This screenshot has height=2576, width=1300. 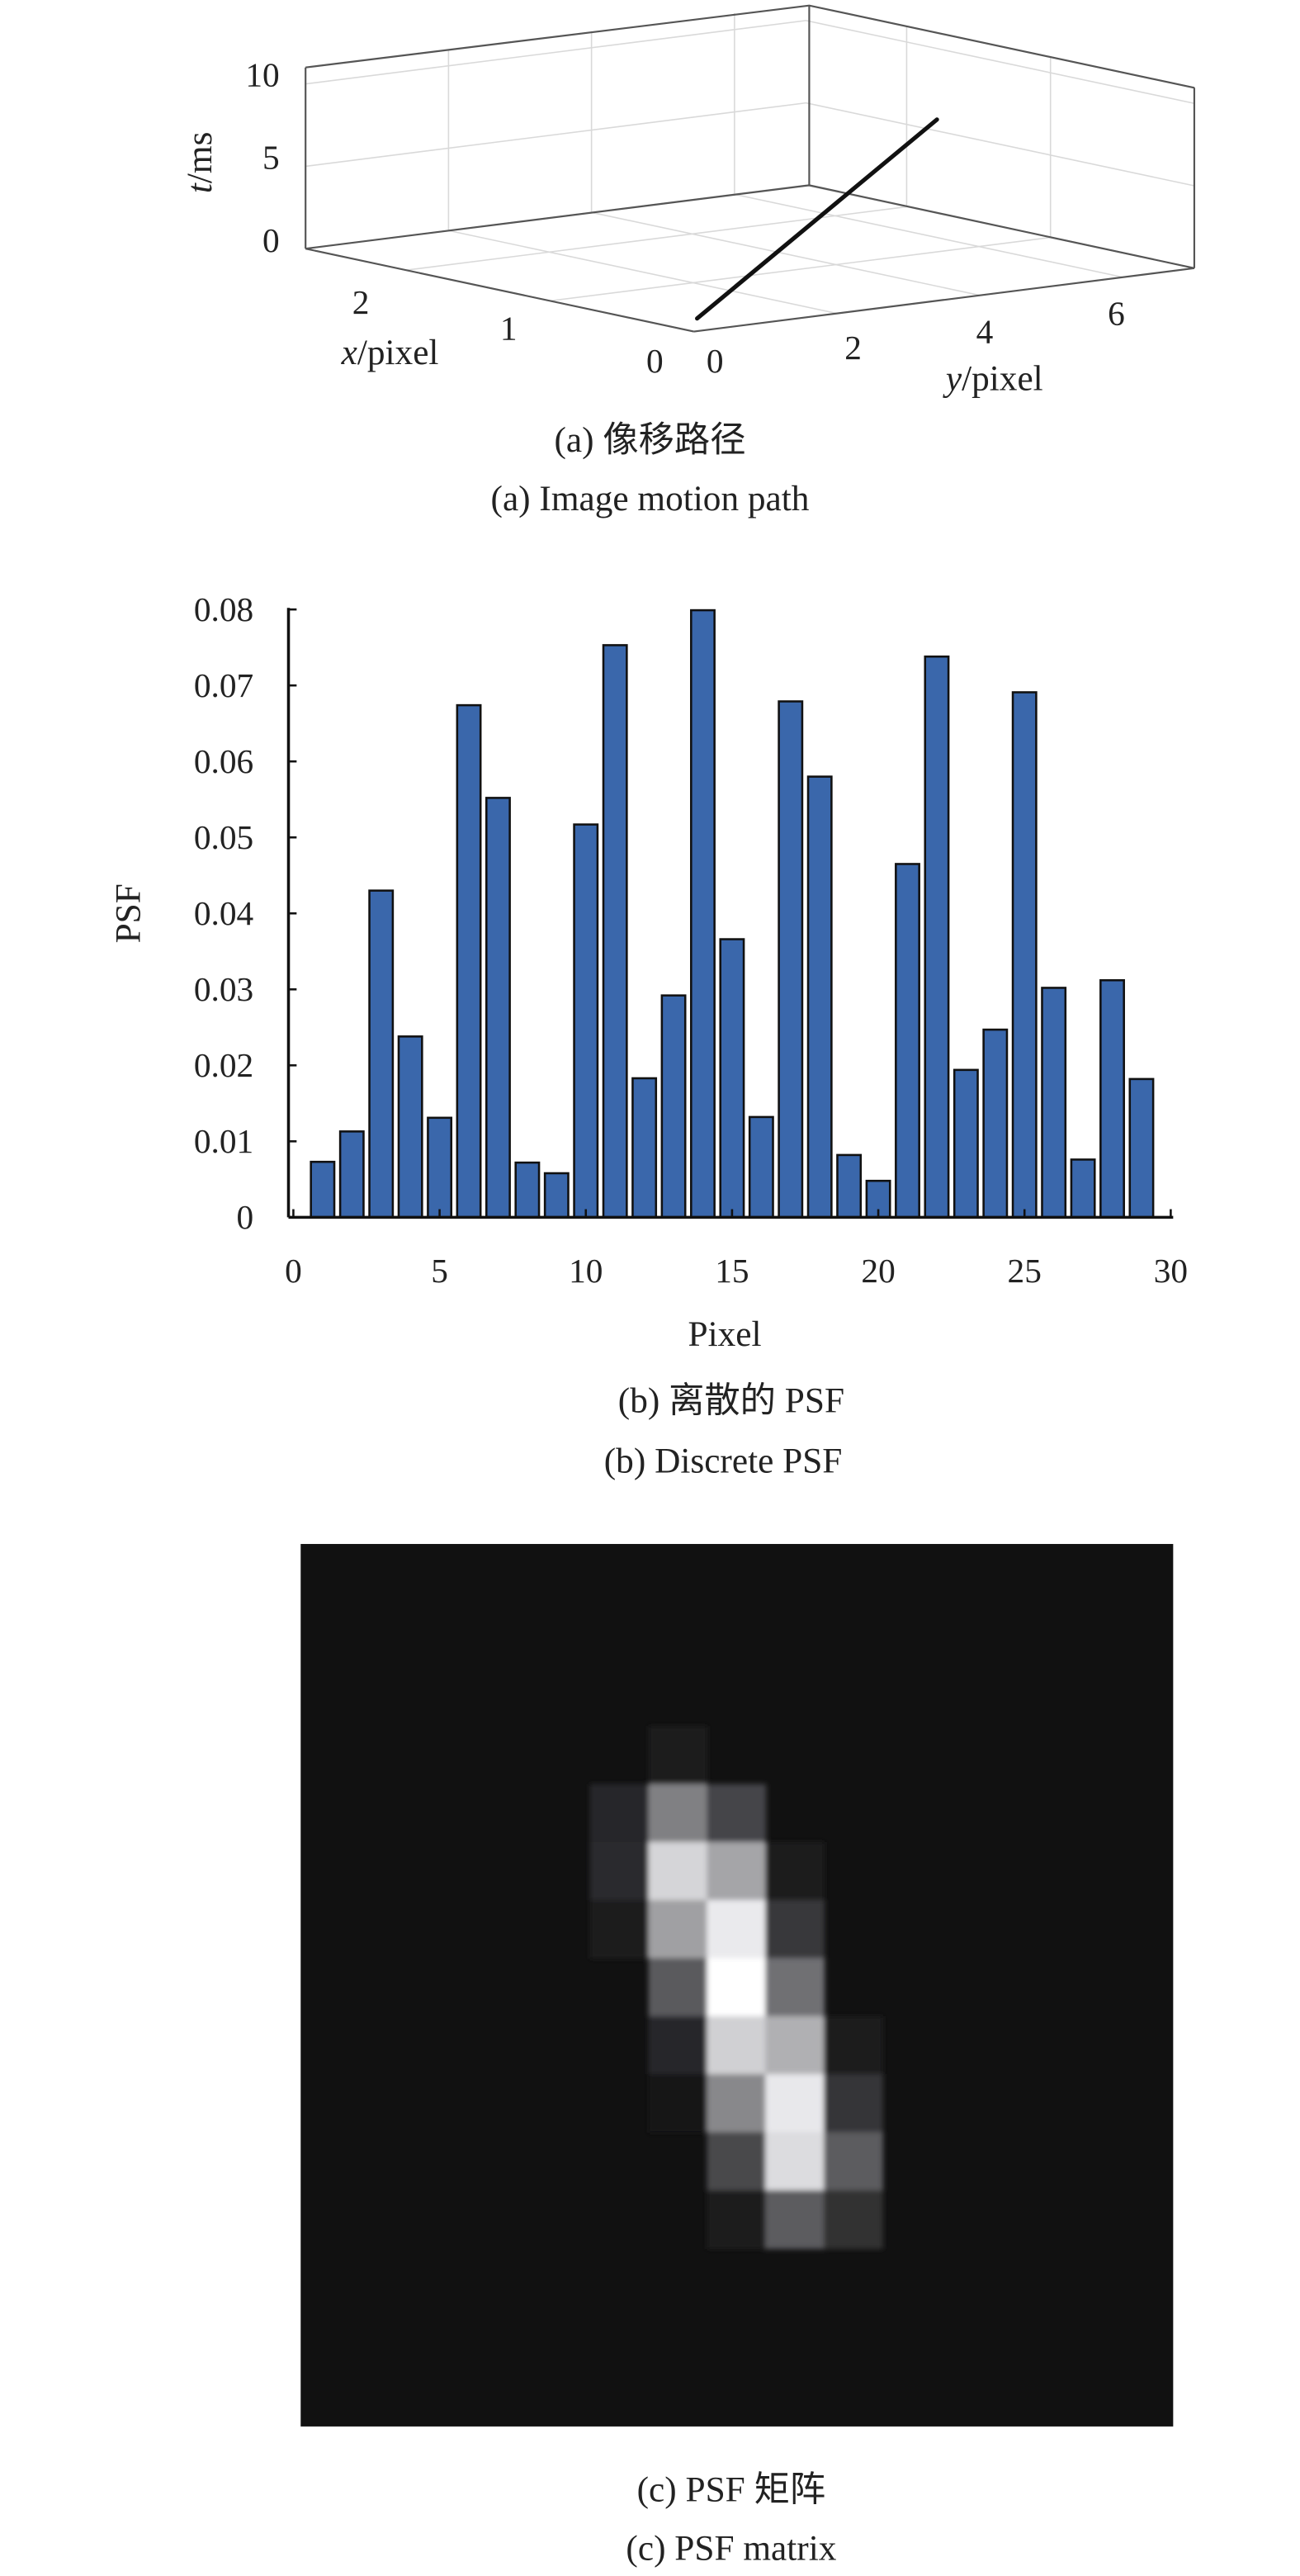 I want to click on z-axis-label: t/ms, so click(x=200, y=163).